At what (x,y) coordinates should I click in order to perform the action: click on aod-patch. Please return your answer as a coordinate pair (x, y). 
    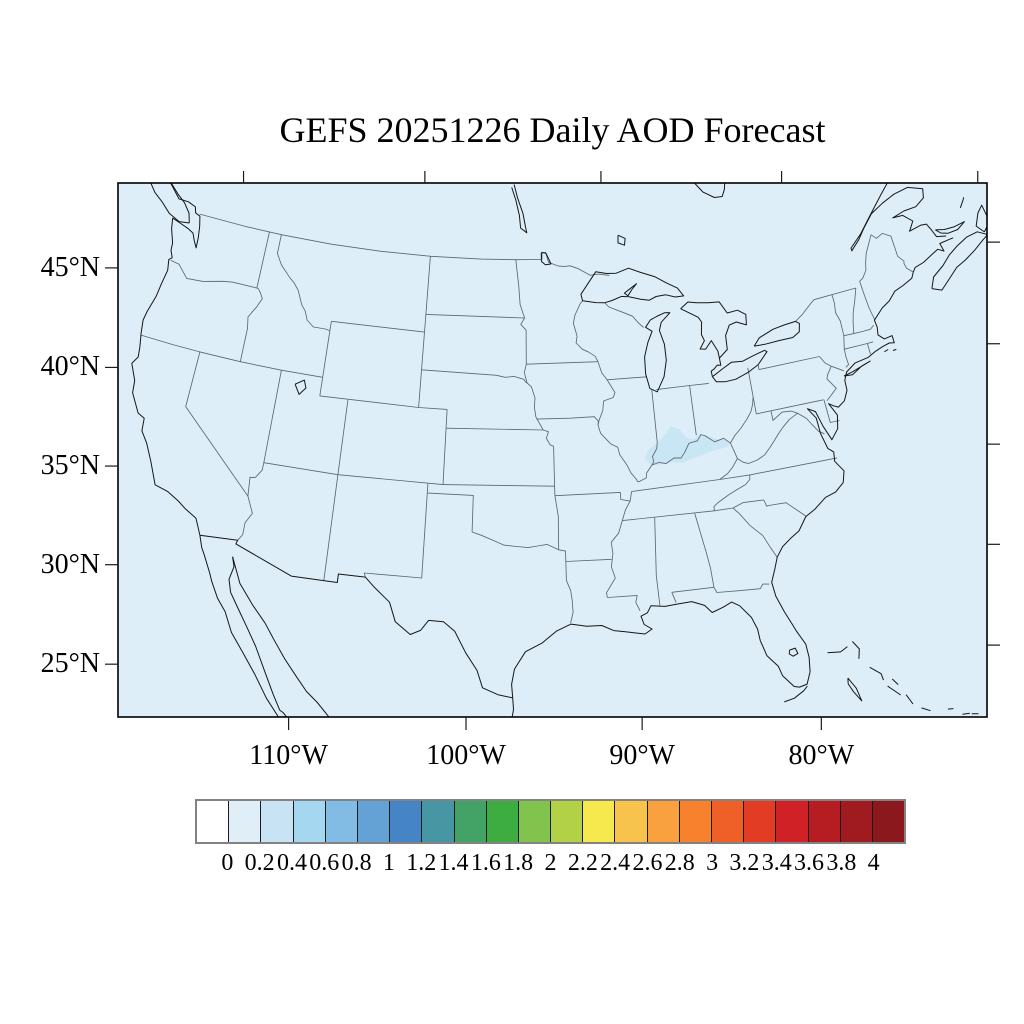
    Looking at the image, I should click on (687, 446).